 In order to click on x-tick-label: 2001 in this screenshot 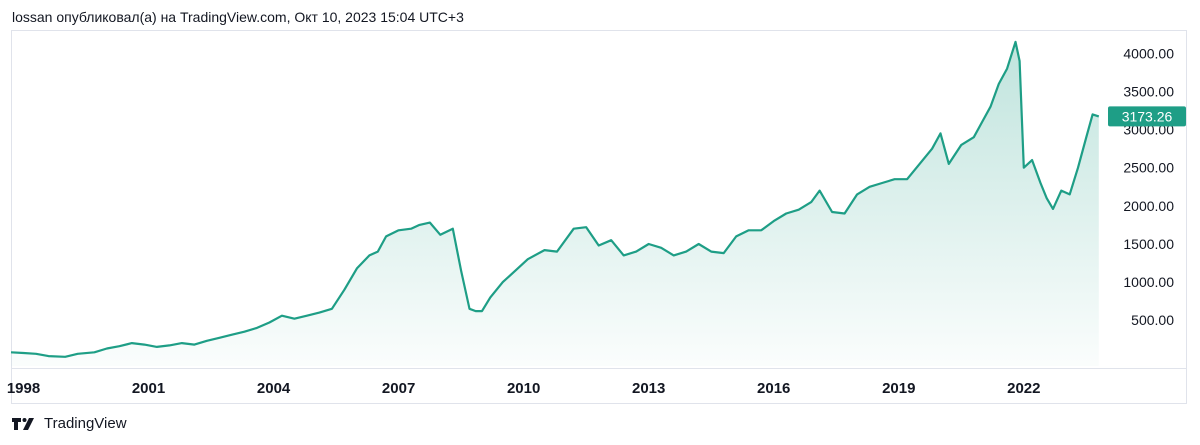, I will do `click(148, 388)`.